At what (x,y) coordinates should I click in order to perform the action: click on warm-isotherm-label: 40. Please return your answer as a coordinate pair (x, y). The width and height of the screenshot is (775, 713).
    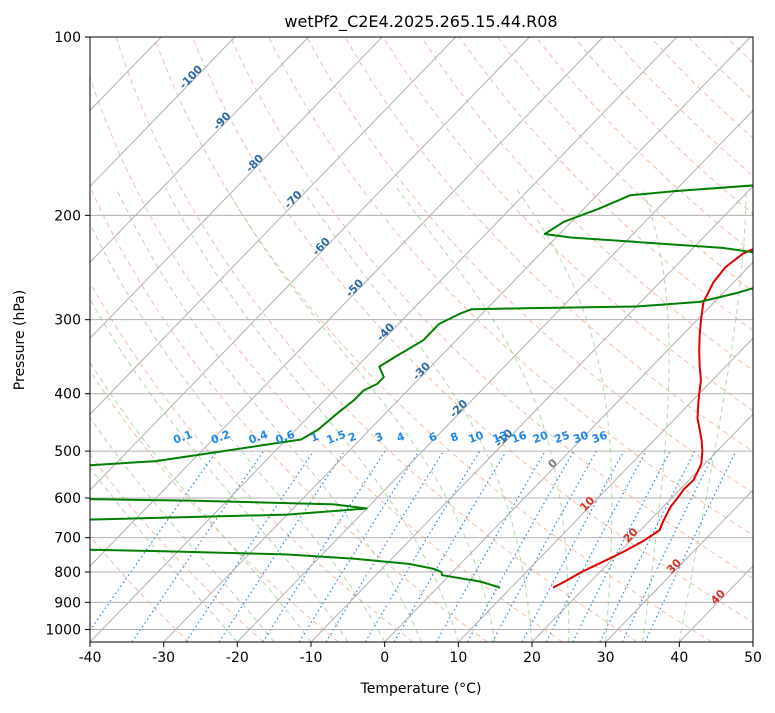
    Looking at the image, I should click on (718, 597).